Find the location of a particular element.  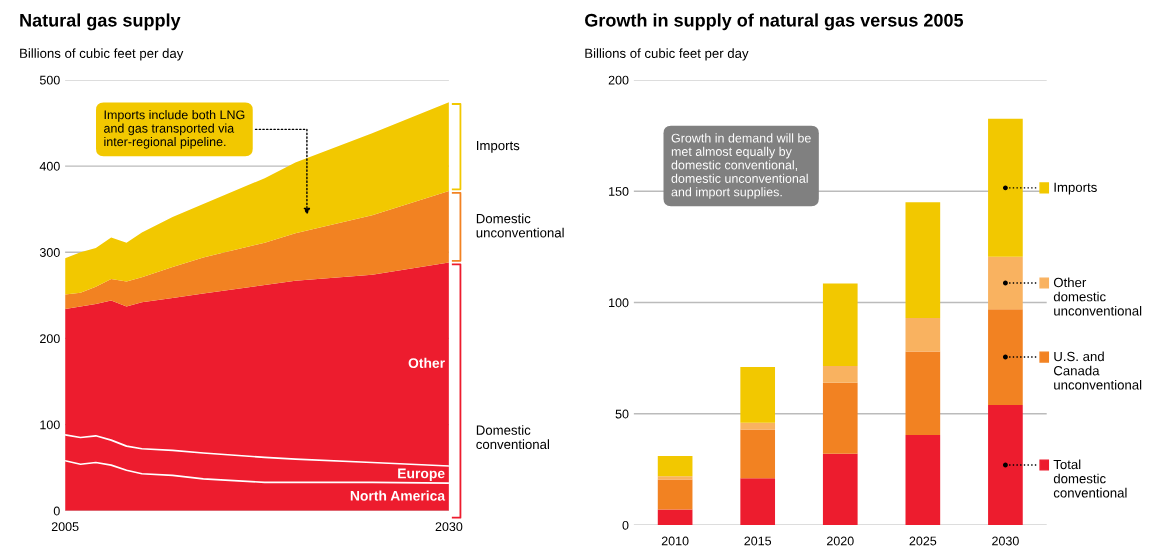

chart-title: Natural gas supply is located at coordinates (100, 22).